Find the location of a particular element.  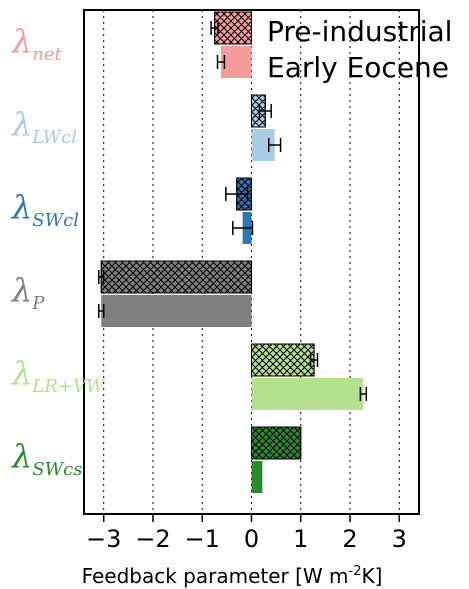

legend-entry-early-eocene: Early Eocene is located at coordinates (358, 67).